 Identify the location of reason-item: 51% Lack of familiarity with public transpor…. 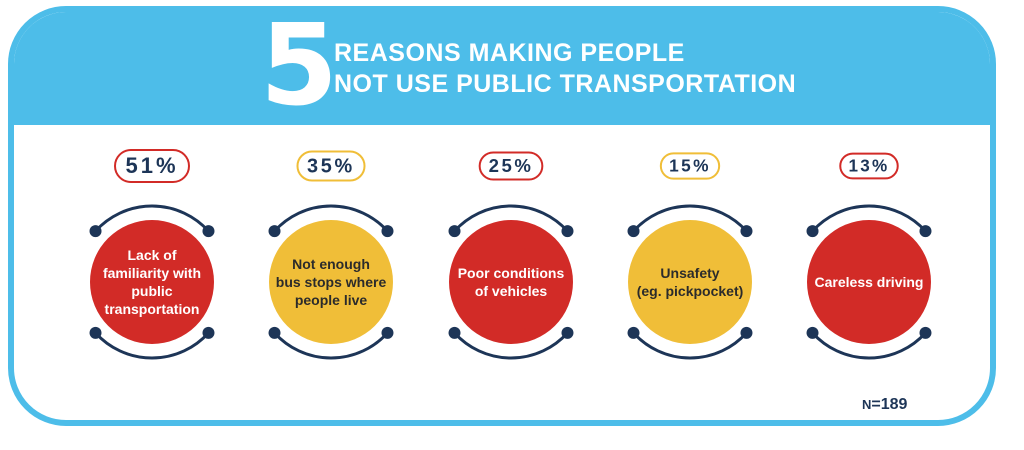
(152, 254).